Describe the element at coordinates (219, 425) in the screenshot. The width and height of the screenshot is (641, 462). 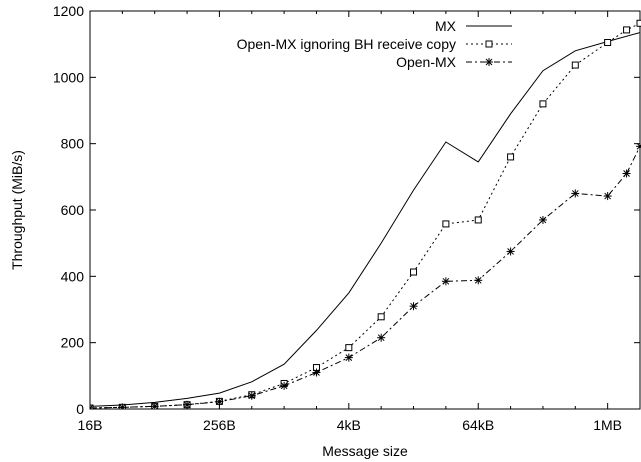
I see `x-tick-label: 256B` at that location.